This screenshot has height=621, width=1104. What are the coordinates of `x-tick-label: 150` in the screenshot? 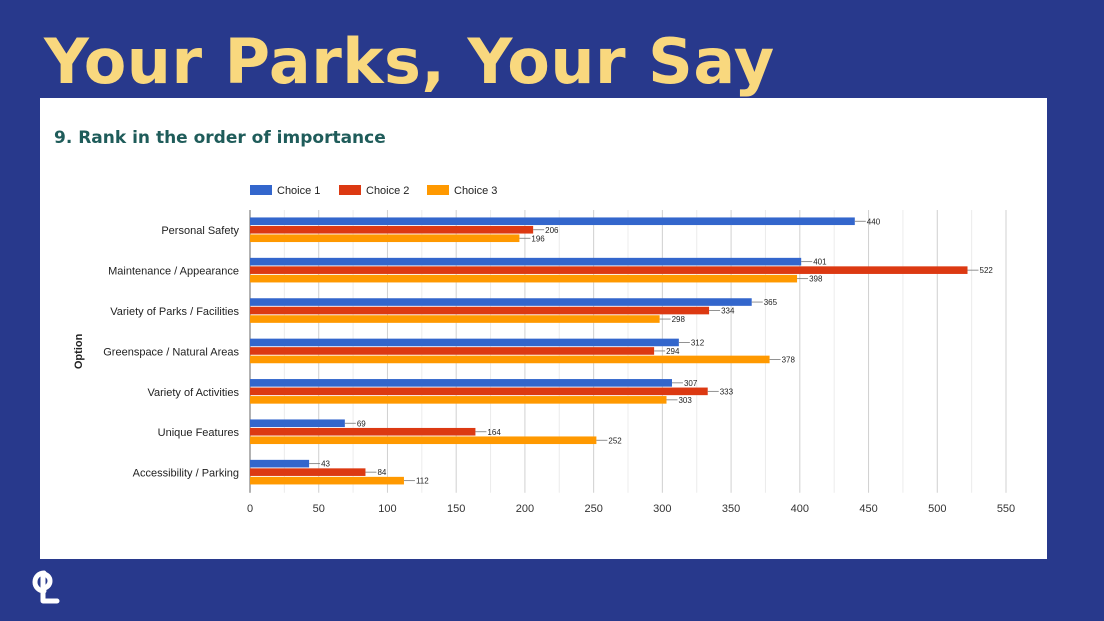 It's located at (456, 509).